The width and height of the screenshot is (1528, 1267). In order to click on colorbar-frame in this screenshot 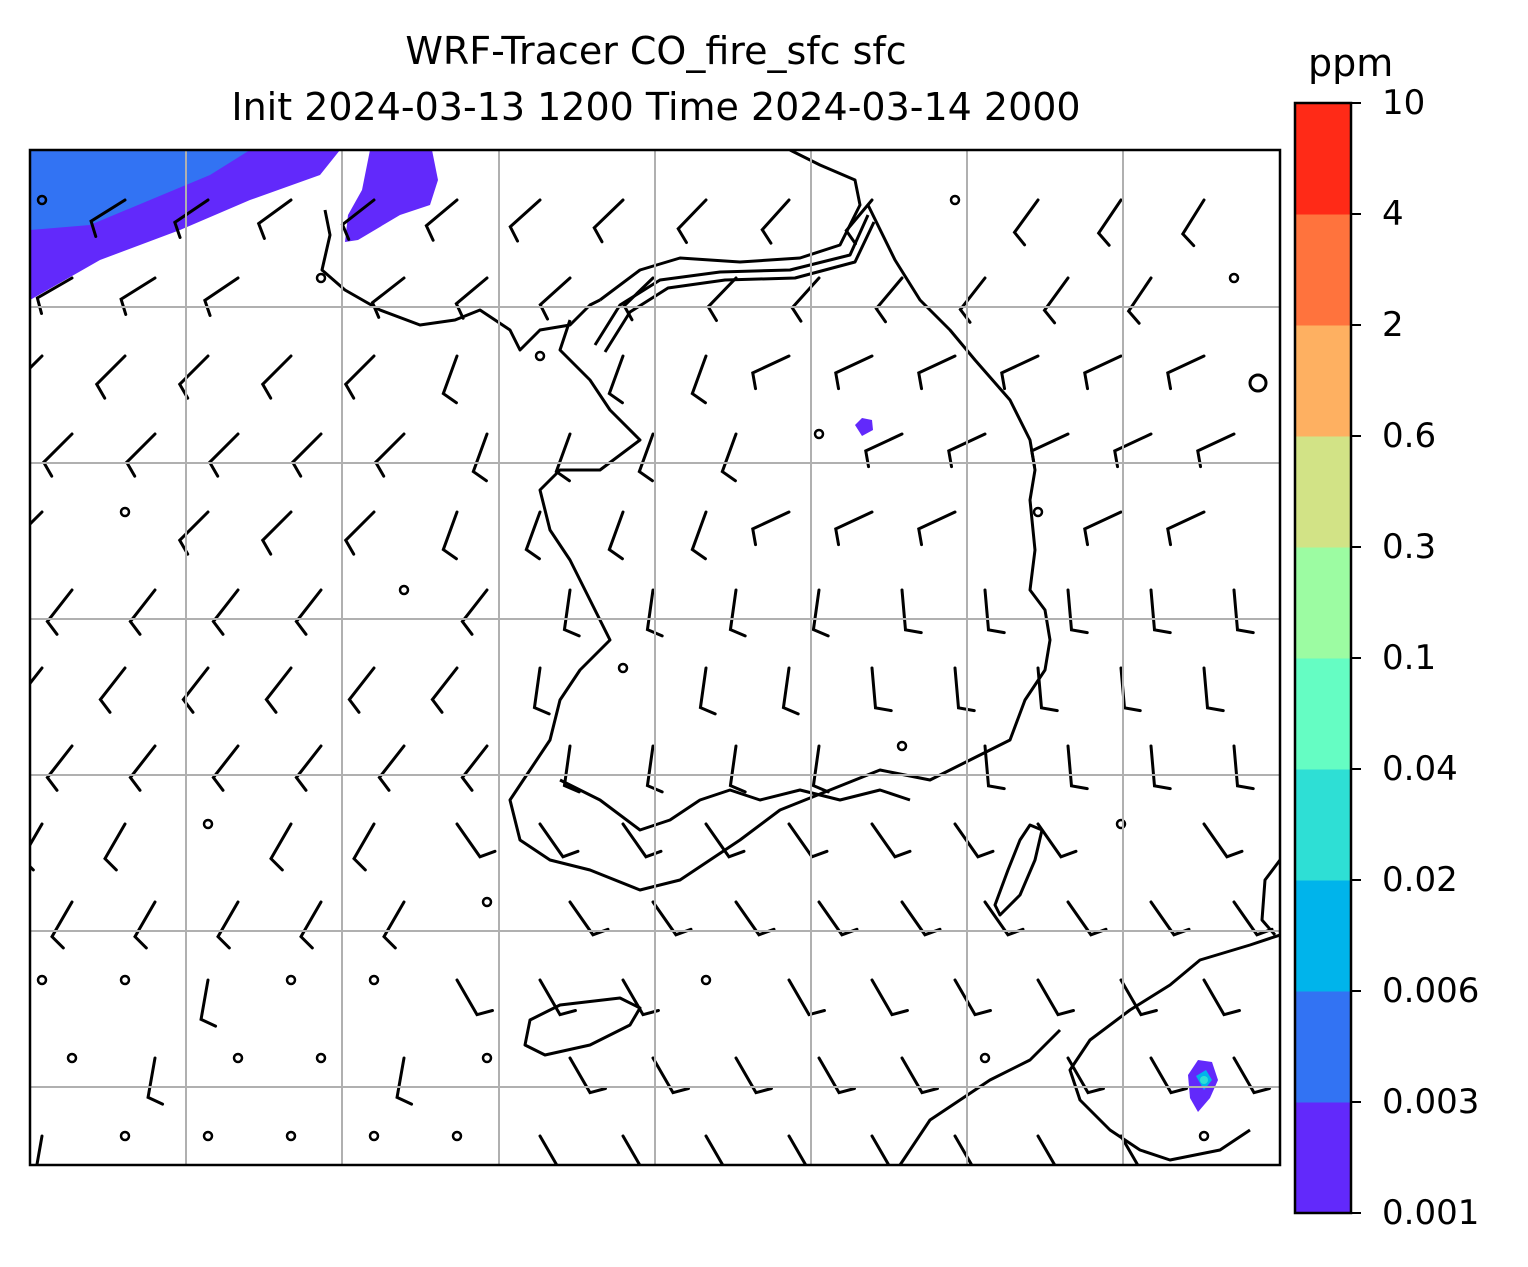, I will do `click(1323, 658)`.